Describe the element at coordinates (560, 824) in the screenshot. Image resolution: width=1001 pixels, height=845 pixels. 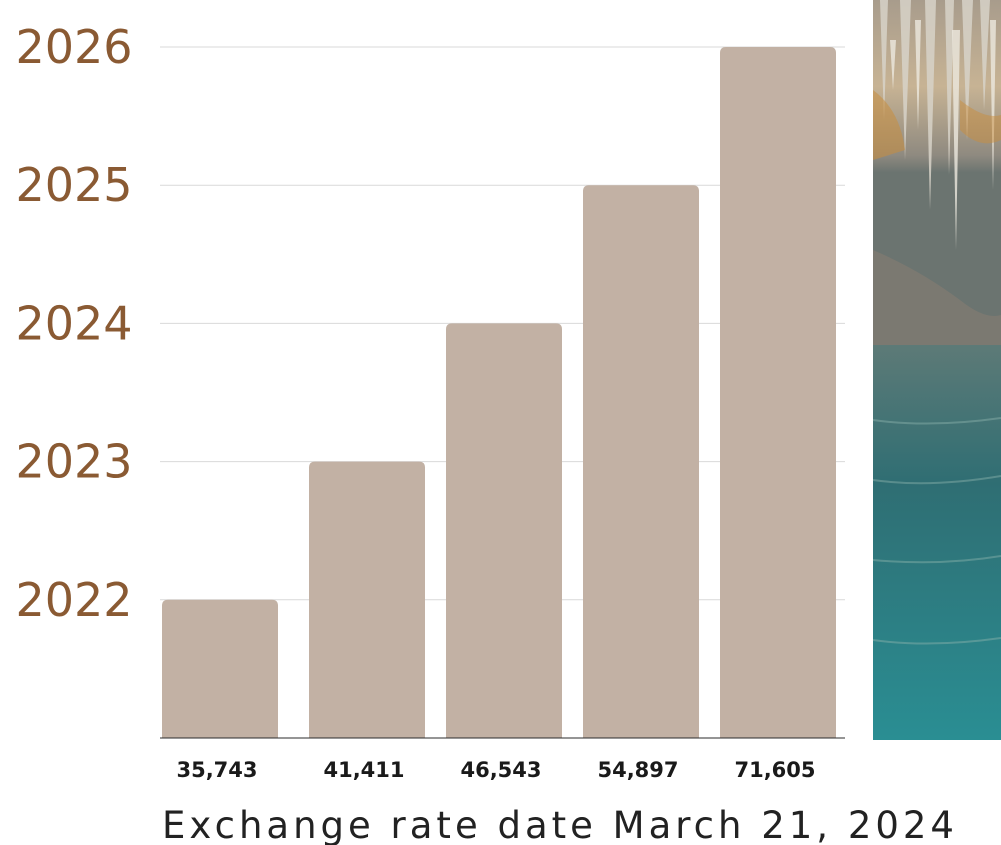
I see `footnote: Exchange rate date March 21, 2024` at that location.